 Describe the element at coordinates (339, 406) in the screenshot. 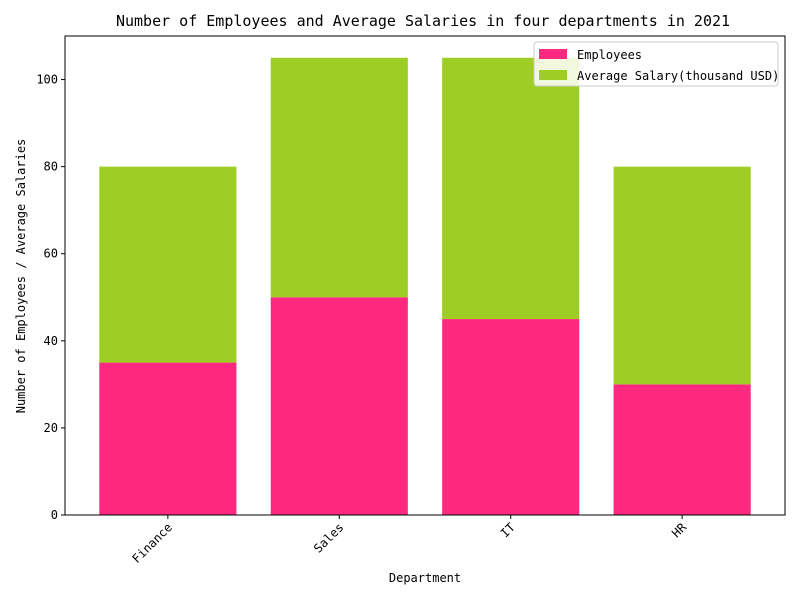

I see `bar-sales-employees` at that location.